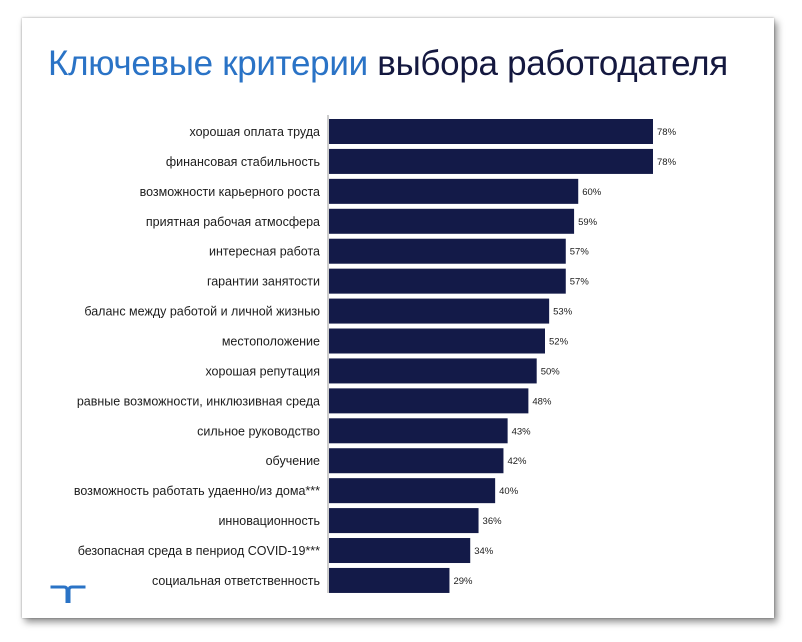 This screenshot has height=642, width=802. Describe the element at coordinates (197, 491) in the screenshot. I see `category-label: возможность работать удаенно/из дома***` at that location.